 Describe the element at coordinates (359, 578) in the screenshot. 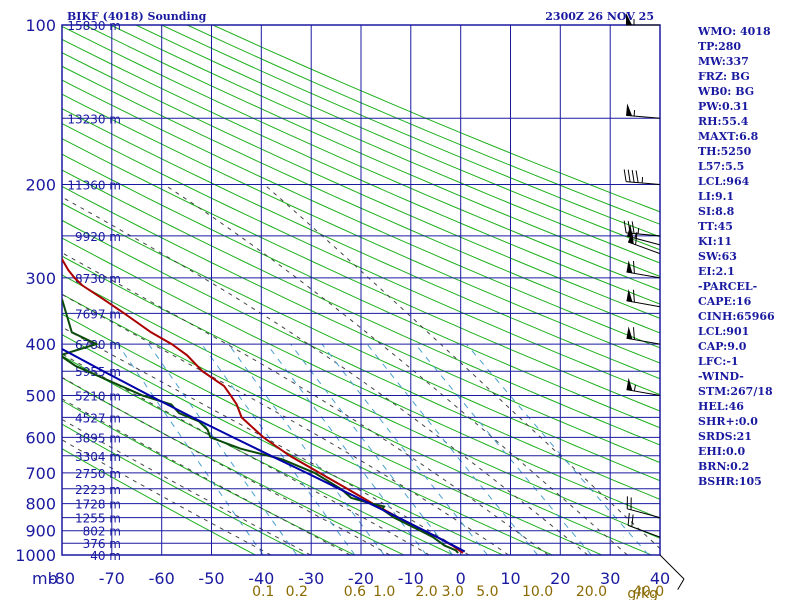

I see `temperature-labels: -80 -70 -60 -50 -40 -30 -20 -10 0 10 20 30 40` at that location.